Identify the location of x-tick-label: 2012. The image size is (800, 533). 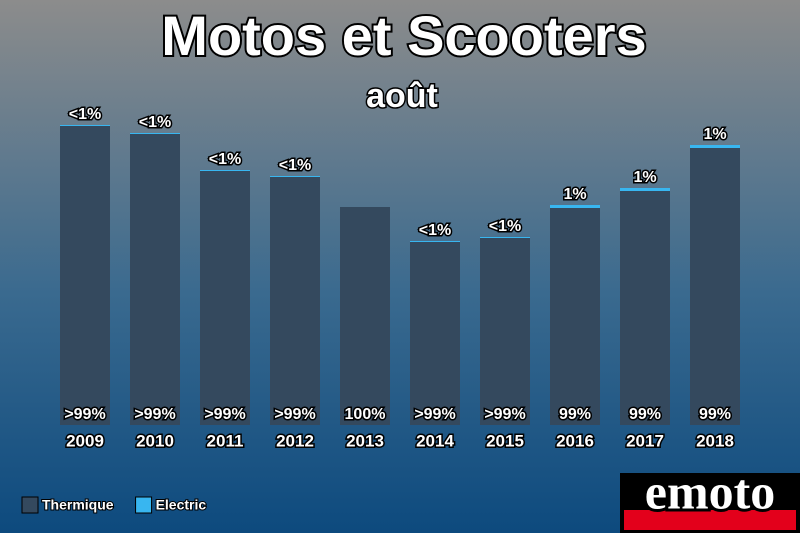
(295, 440).